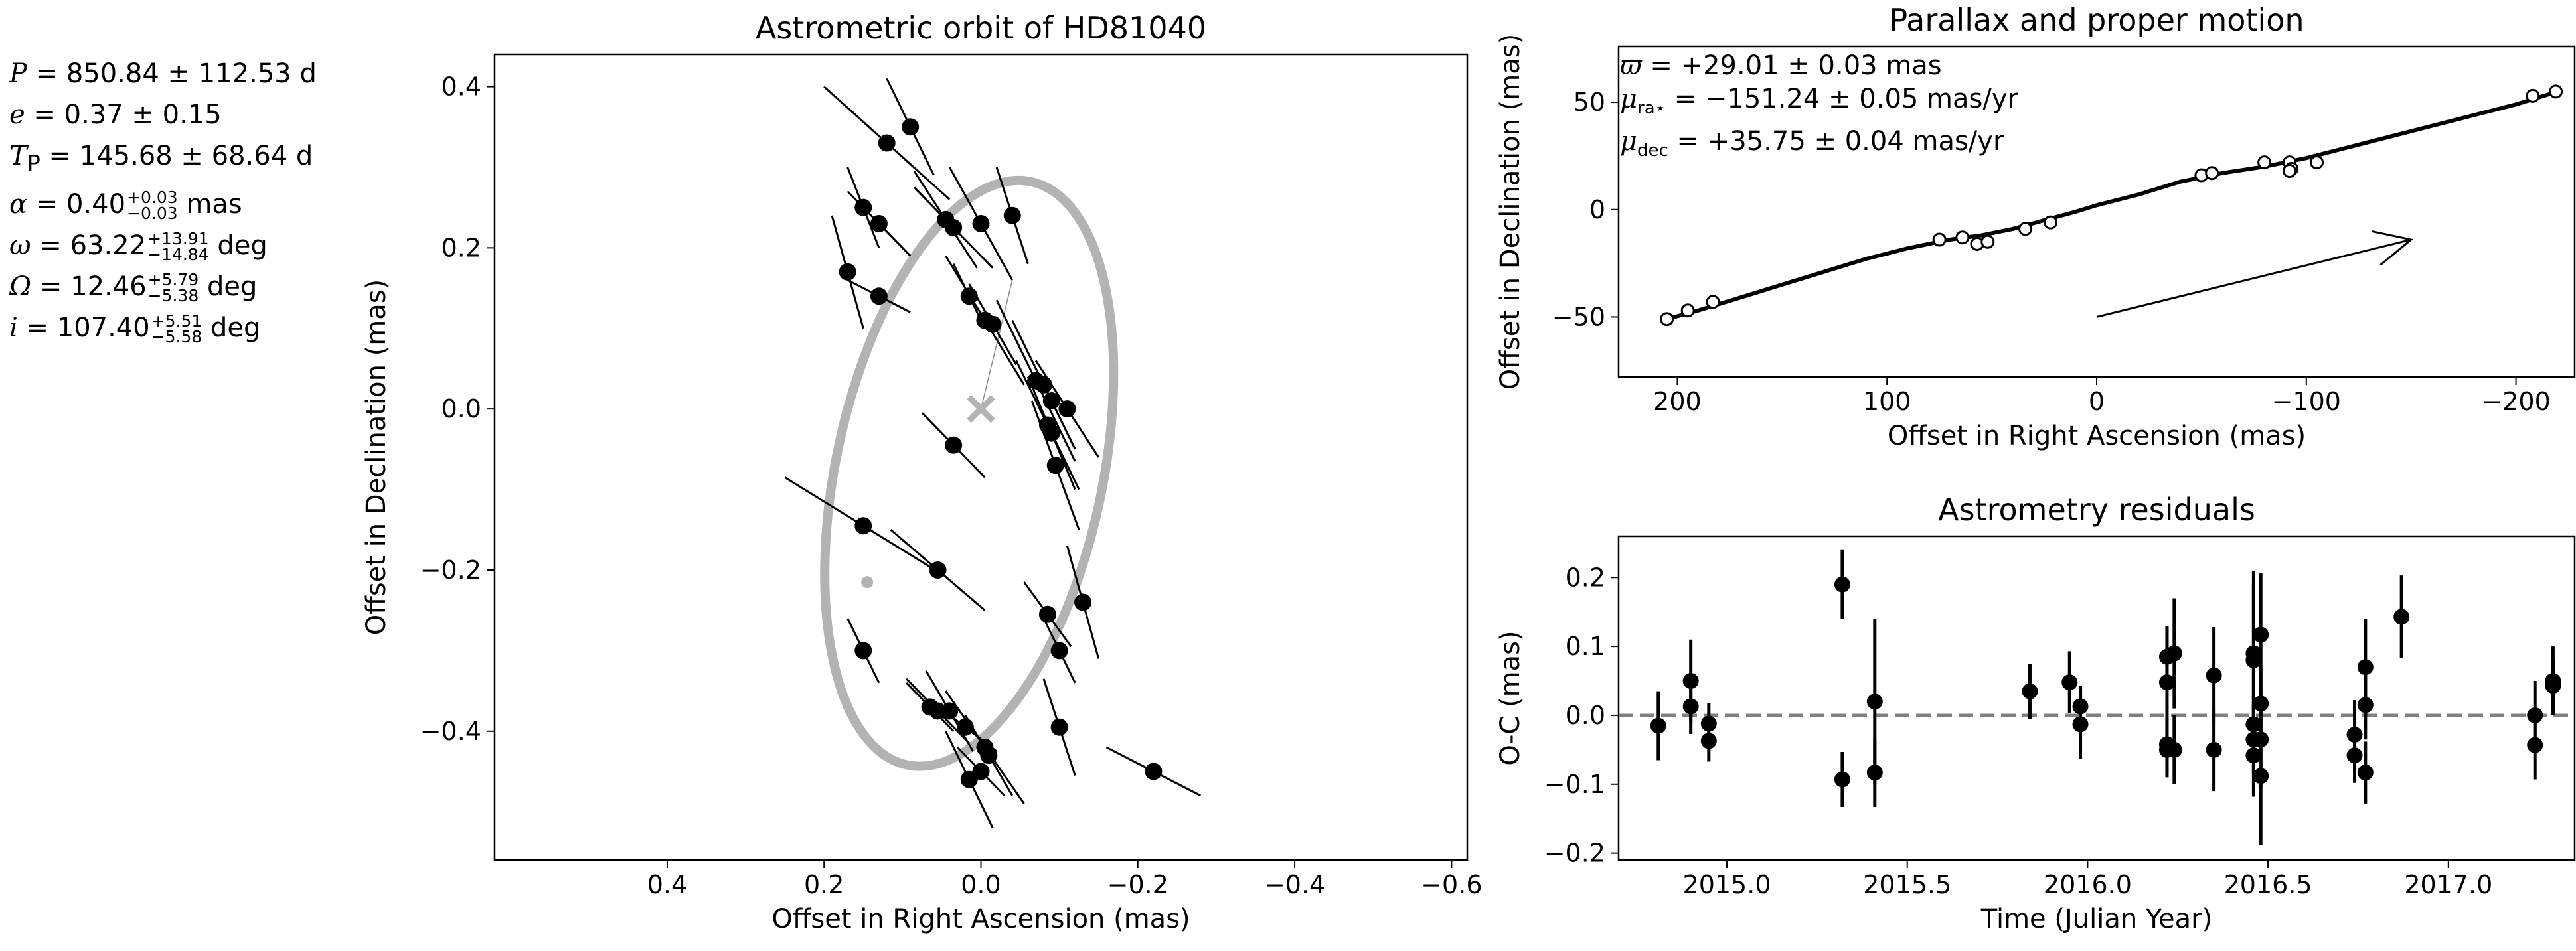 The width and height of the screenshot is (2576, 951). What do you see at coordinates (1812, 143) in the screenshot?
I see `mu-dec-value: μdec = +35.75 ± 0.04 mas/yr` at bounding box center [1812, 143].